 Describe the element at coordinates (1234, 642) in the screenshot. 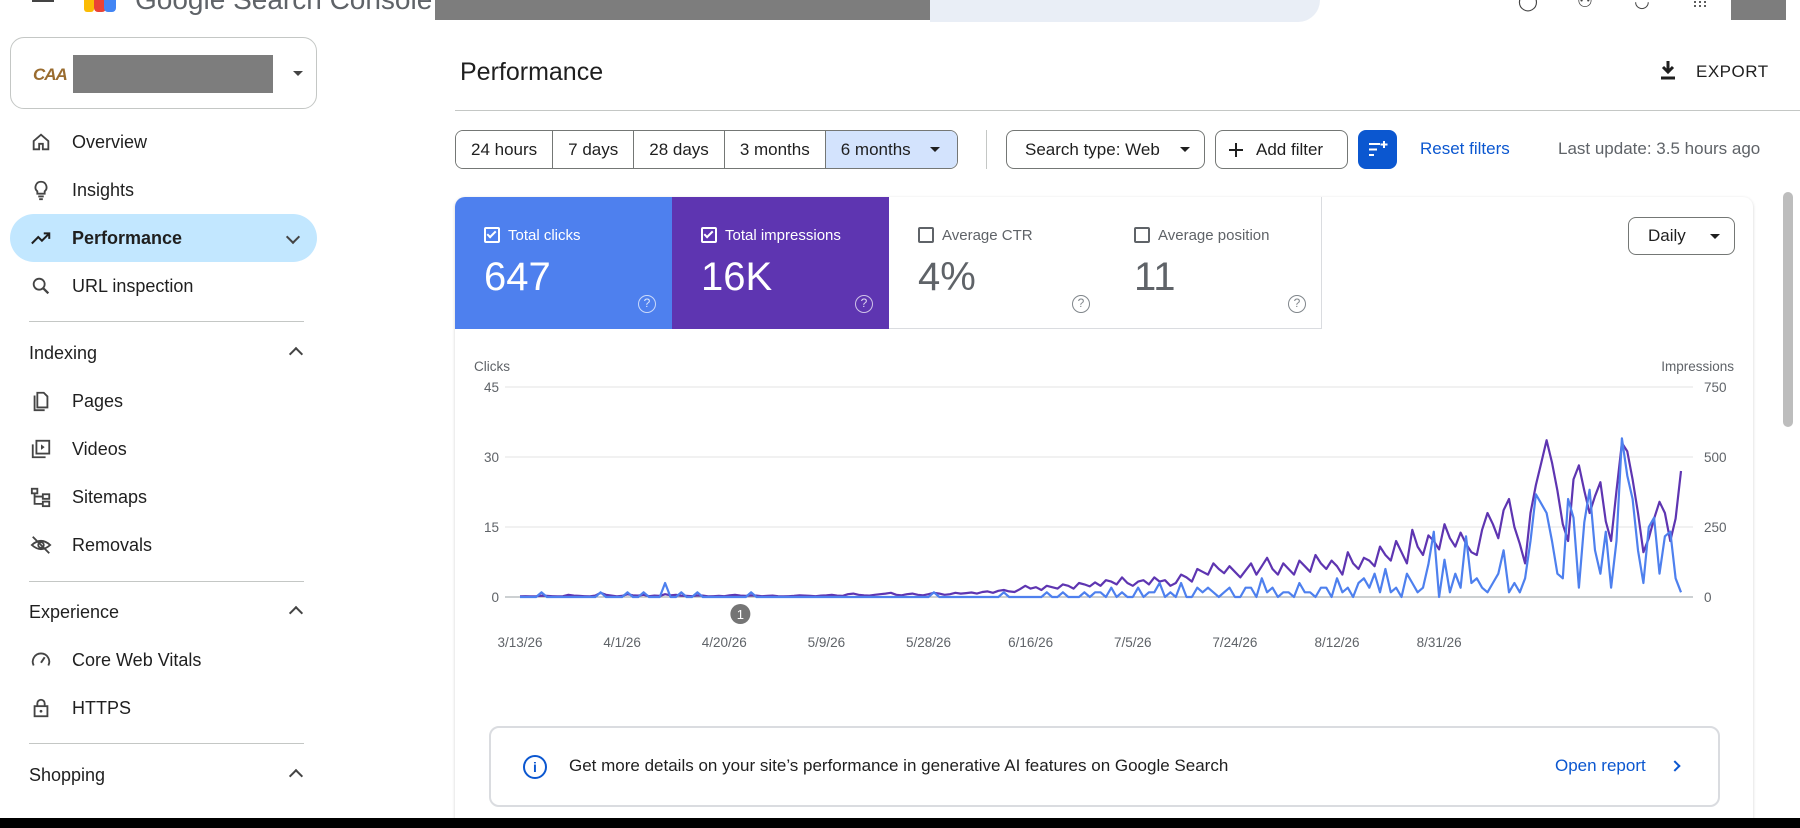

I see `x-tick-label: 7/24/26` at that location.